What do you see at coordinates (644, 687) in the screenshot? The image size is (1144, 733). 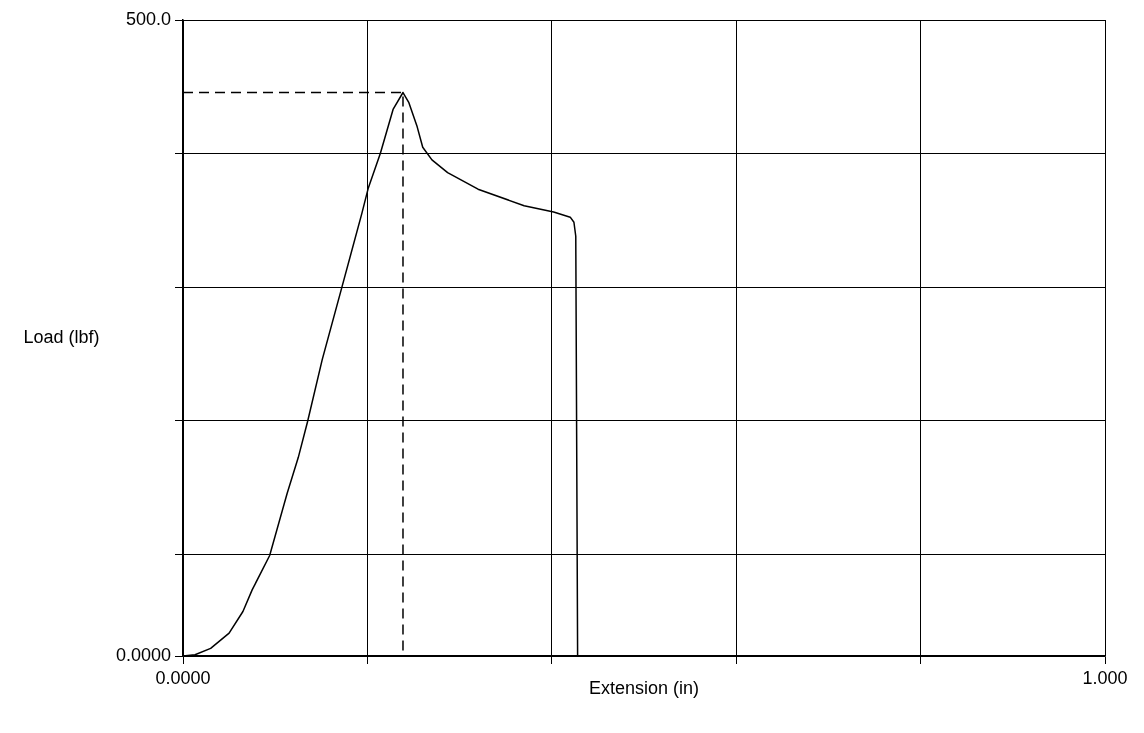 I see `x-axis-title: Extension (in)` at bounding box center [644, 687].